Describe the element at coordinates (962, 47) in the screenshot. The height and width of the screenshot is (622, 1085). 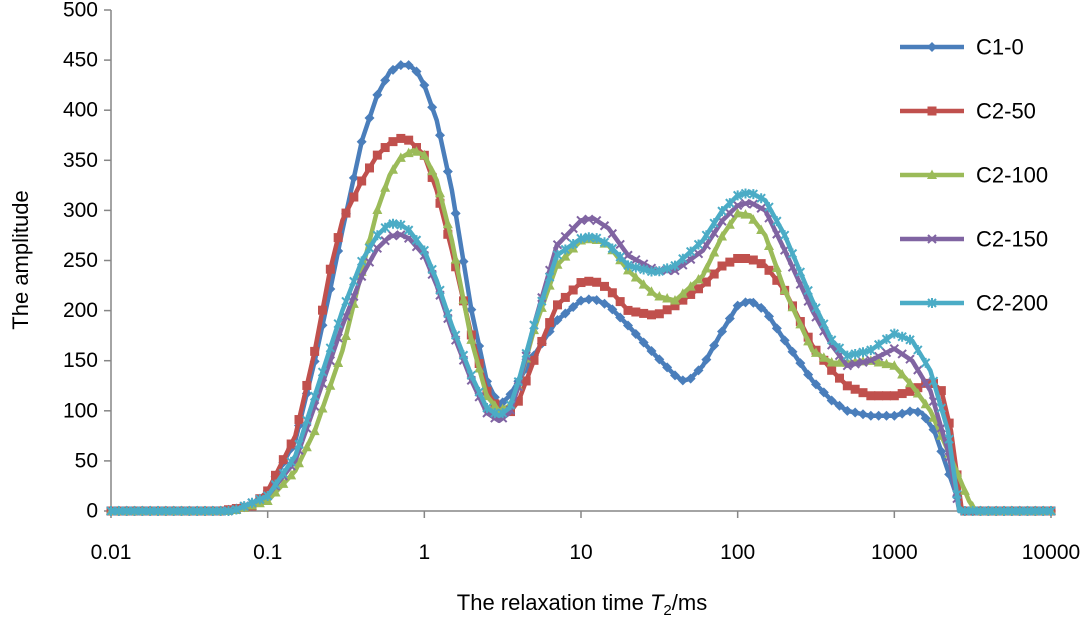
I see `legend-item: C1-0` at that location.